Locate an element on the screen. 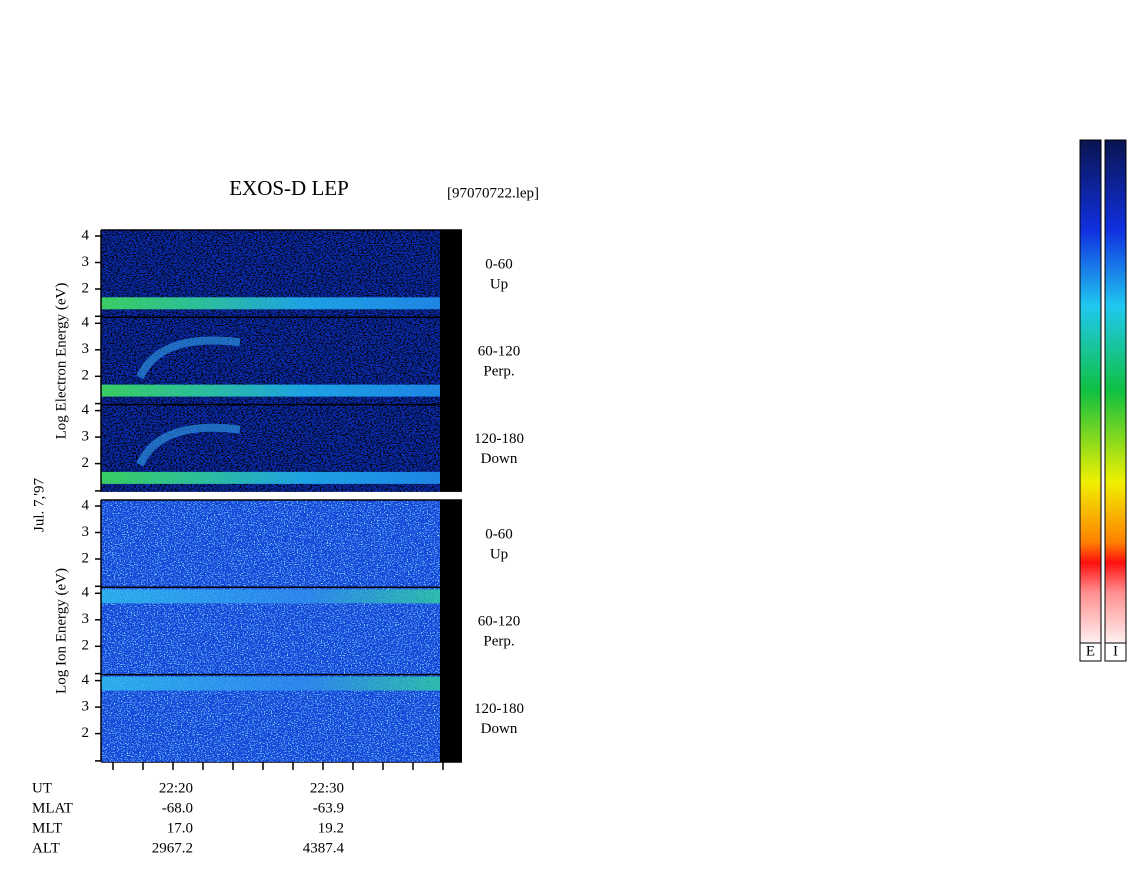 This screenshot has width=1130, height=875. spectrogram-noise is located at coordinates (270, 544).